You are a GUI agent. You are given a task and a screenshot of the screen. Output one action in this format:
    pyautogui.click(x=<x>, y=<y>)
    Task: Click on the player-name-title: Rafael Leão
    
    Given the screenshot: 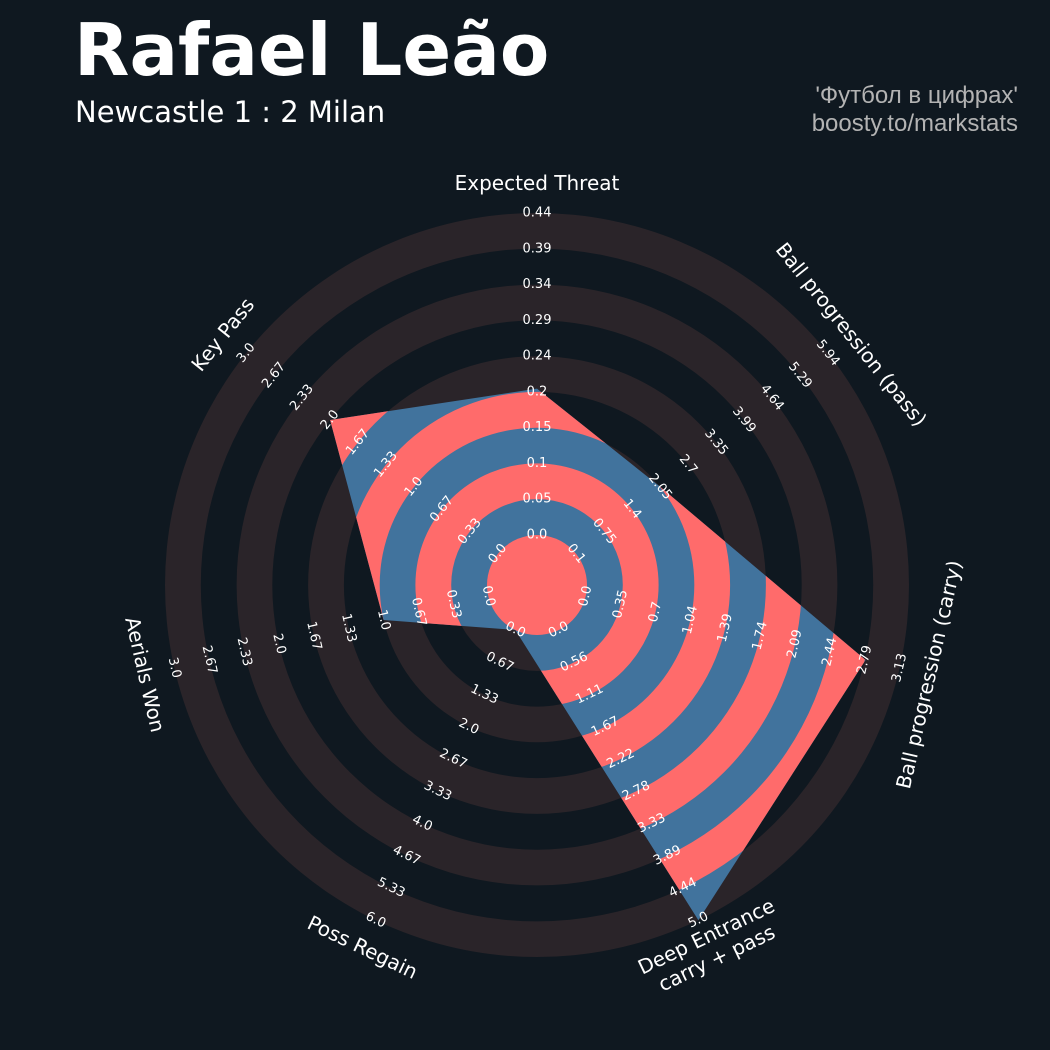 What is the action you would take?
    pyautogui.click(x=312, y=50)
    